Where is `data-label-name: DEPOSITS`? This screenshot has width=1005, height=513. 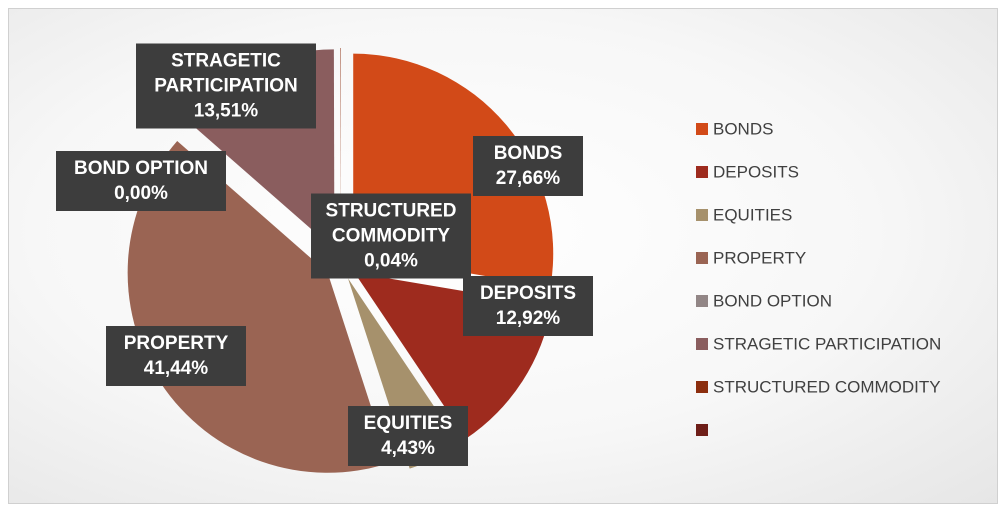
data-label-name: DEPOSITS is located at coordinates (528, 293).